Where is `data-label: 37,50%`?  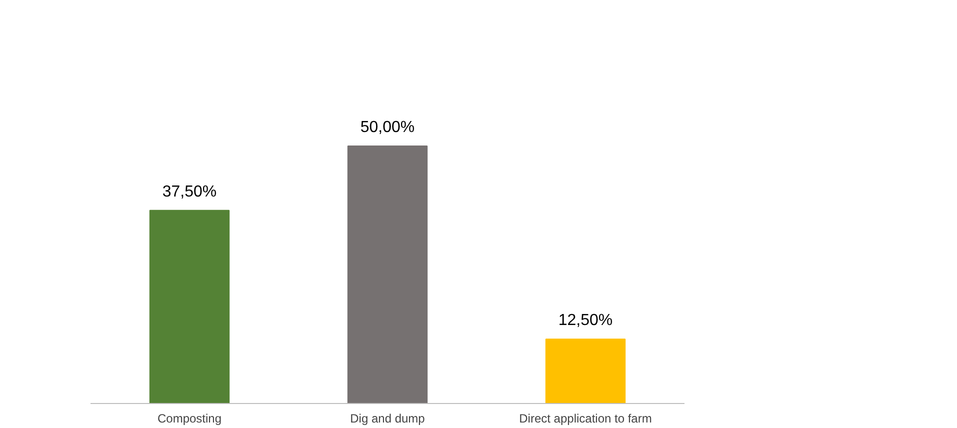 data-label: 37,50% is located at coordinates (189, 191).